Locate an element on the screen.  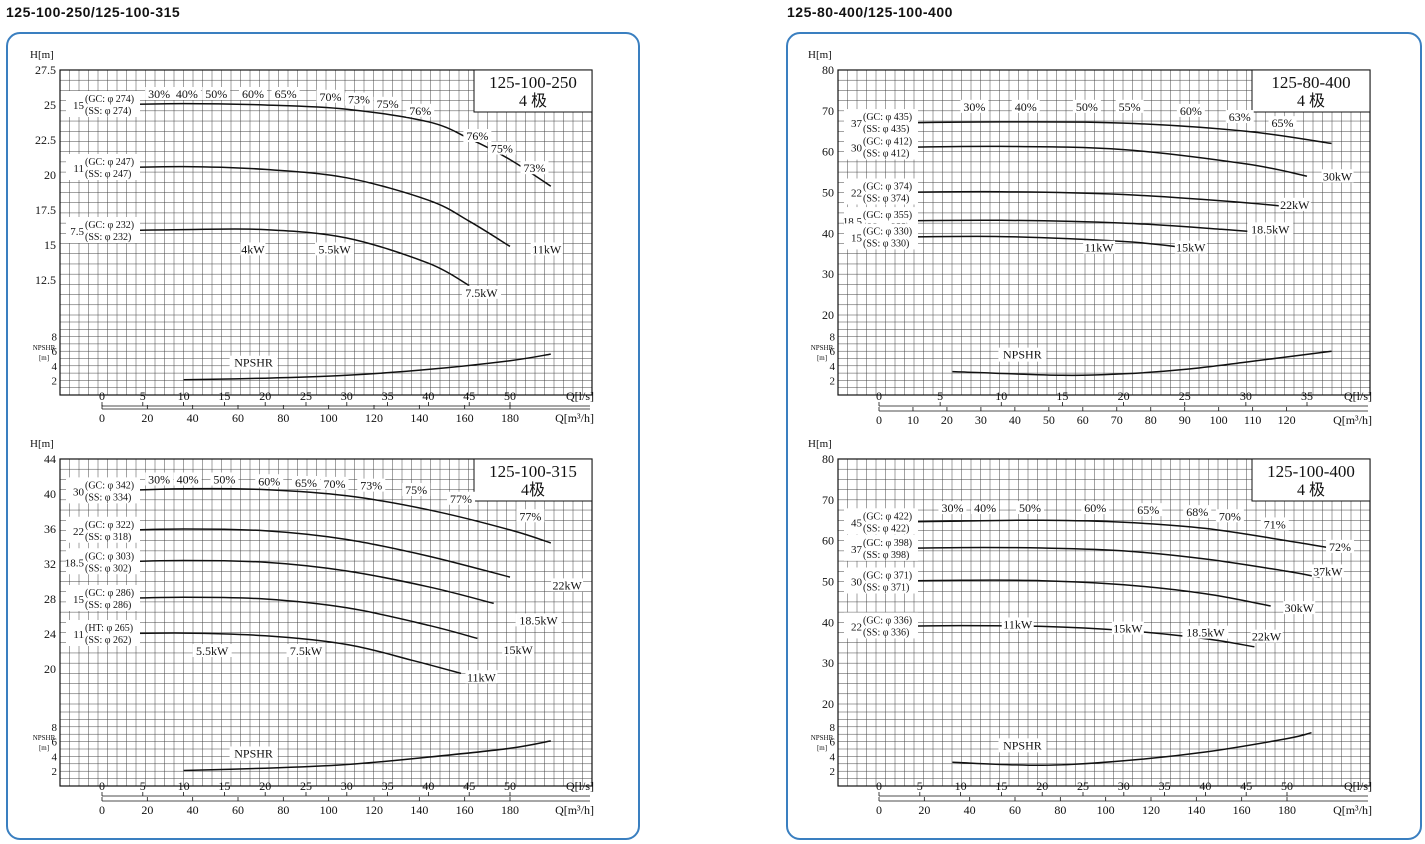
y-tick-label: 27.5 is located at coordinates (45, 70).